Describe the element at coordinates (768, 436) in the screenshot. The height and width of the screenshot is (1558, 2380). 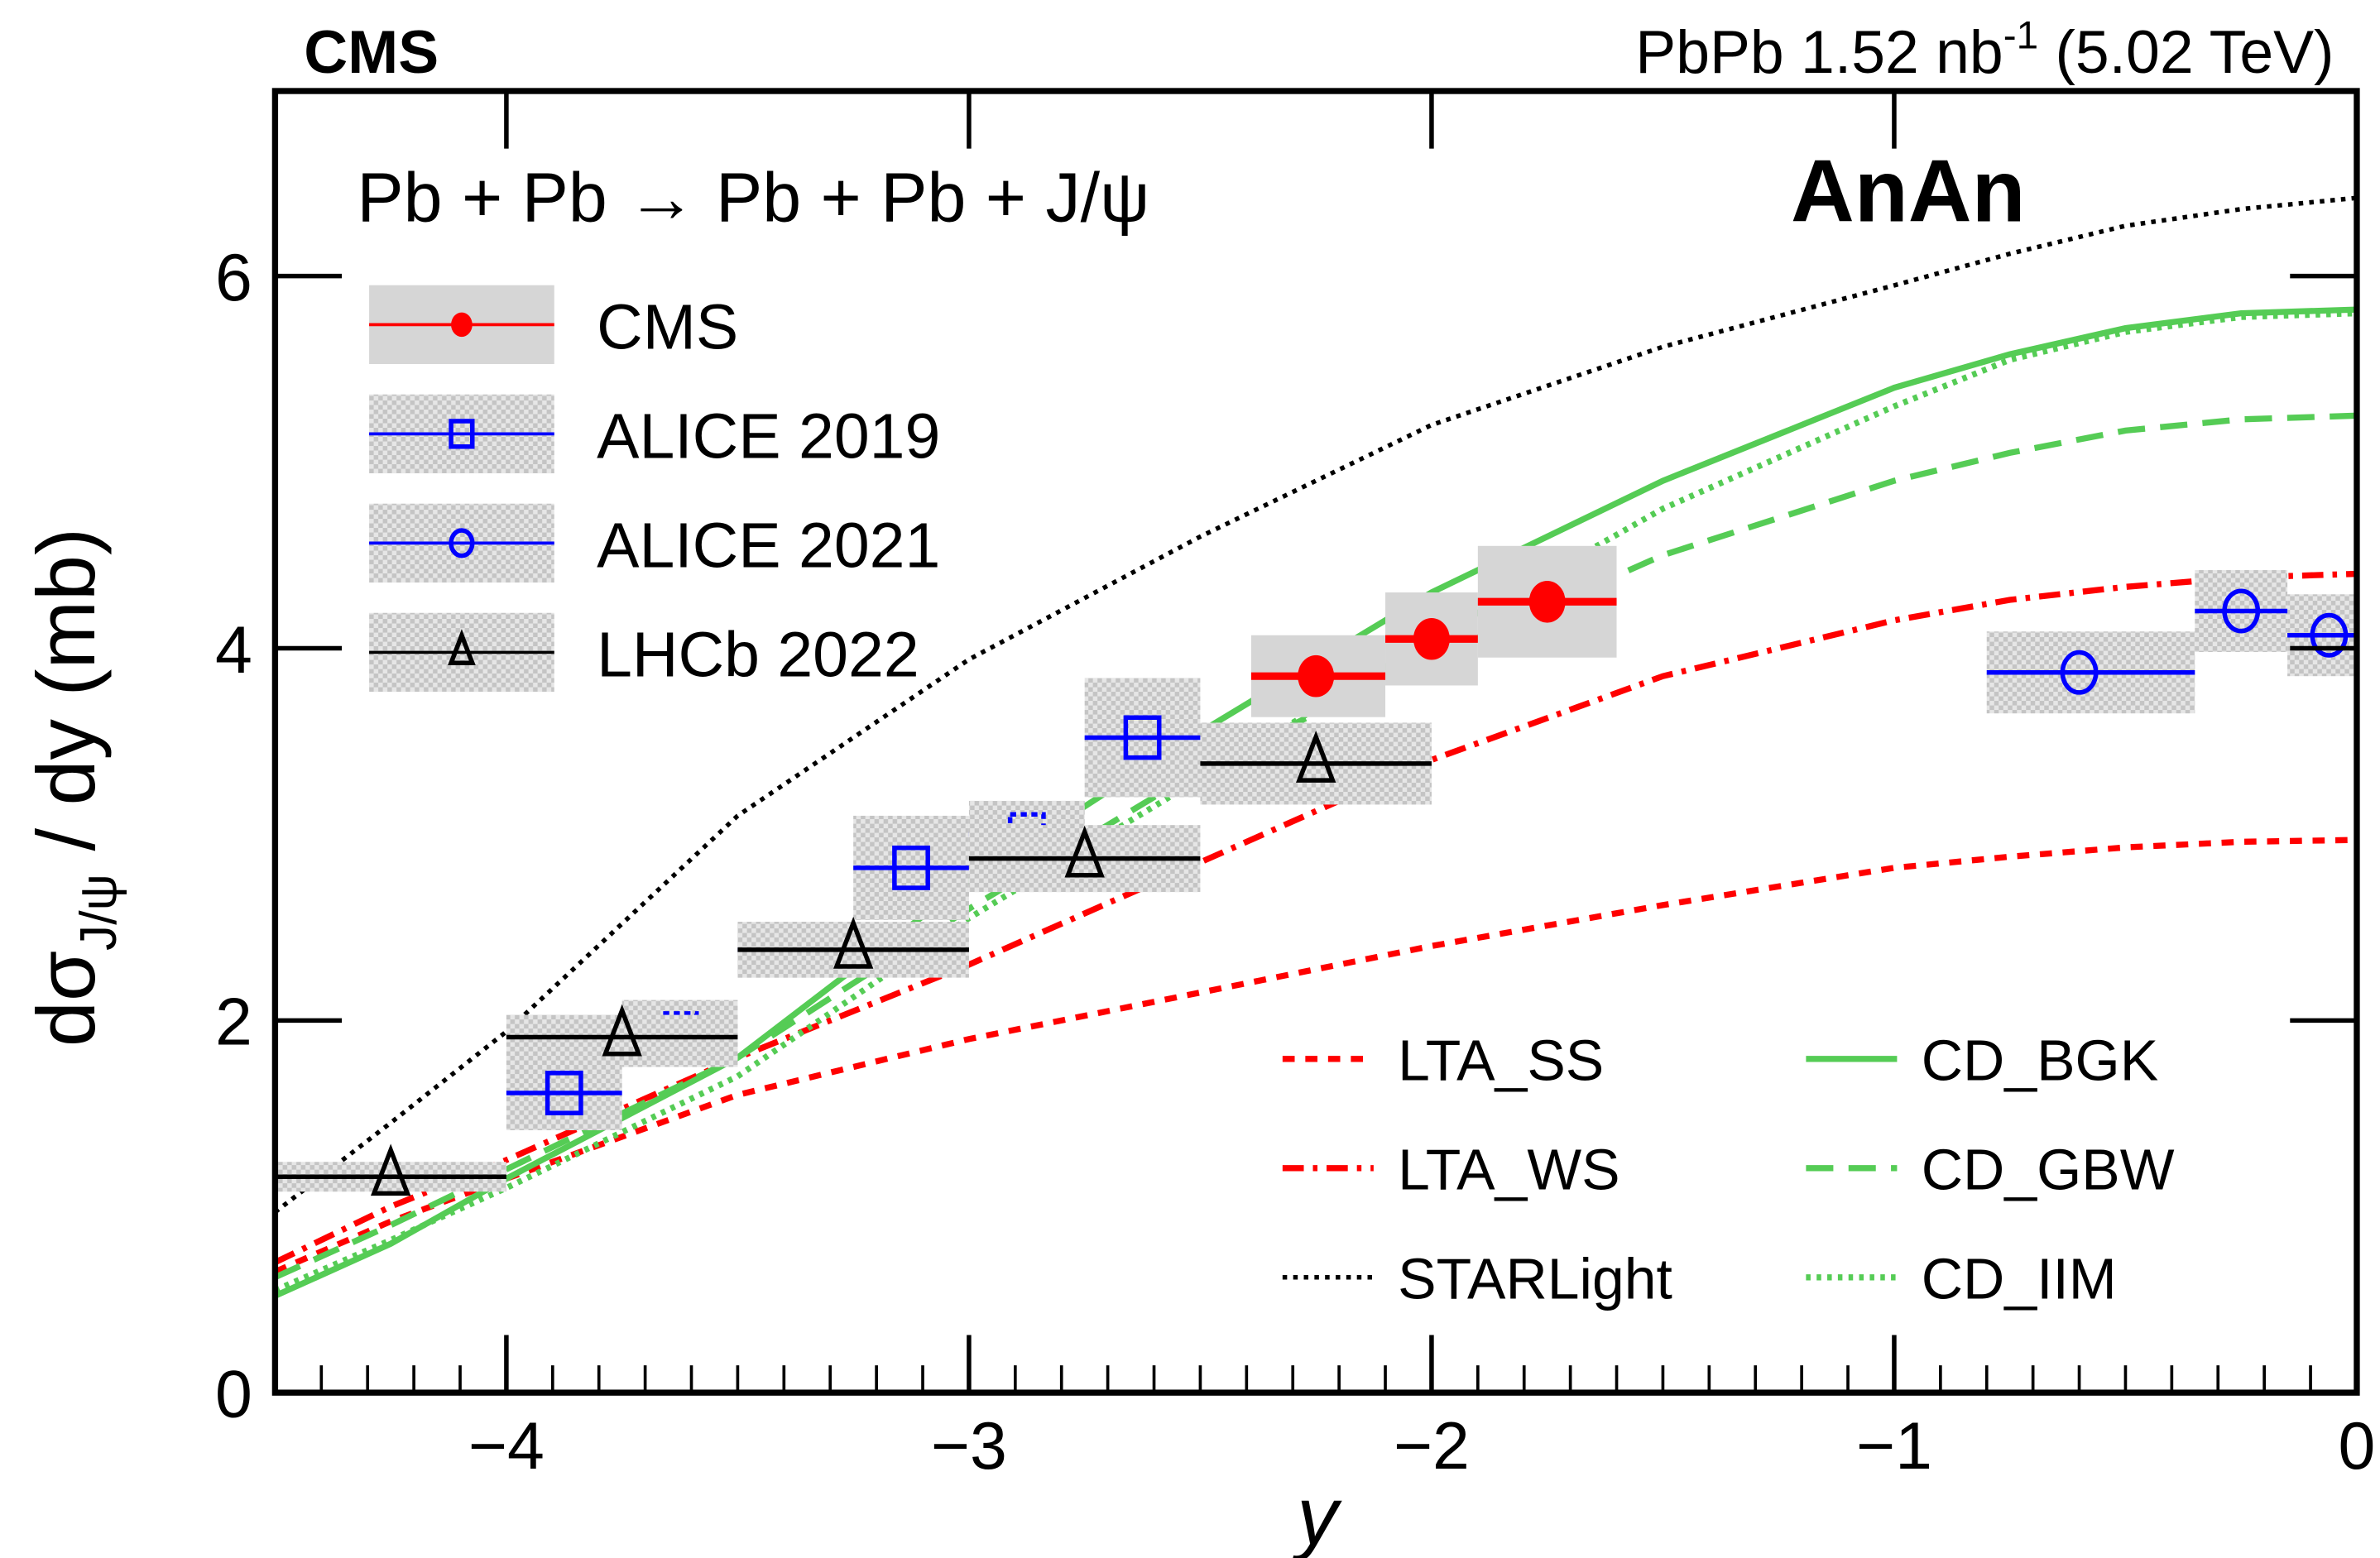
I see `legend-label: ALICE 2019` at that location.